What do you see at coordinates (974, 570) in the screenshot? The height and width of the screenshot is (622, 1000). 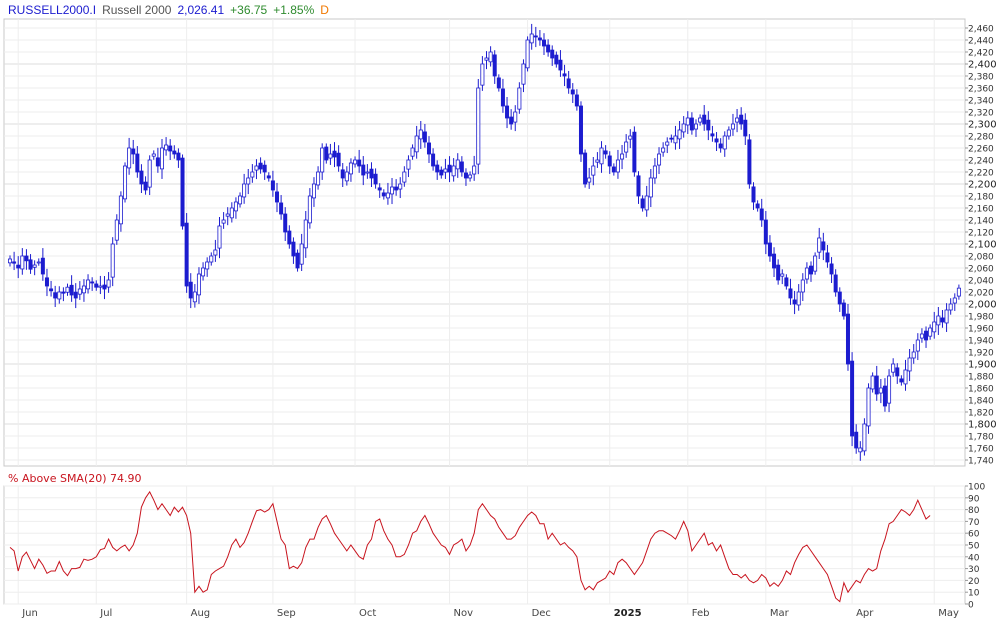 I see `indicator-tick-label: 30` at bounding box center [974, 570].